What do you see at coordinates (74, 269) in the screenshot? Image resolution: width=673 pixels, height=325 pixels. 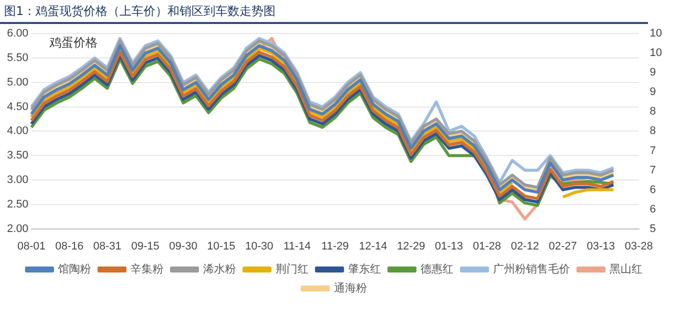 I see `legend-label: 馆陶粉` at bounding box center [74, 269].